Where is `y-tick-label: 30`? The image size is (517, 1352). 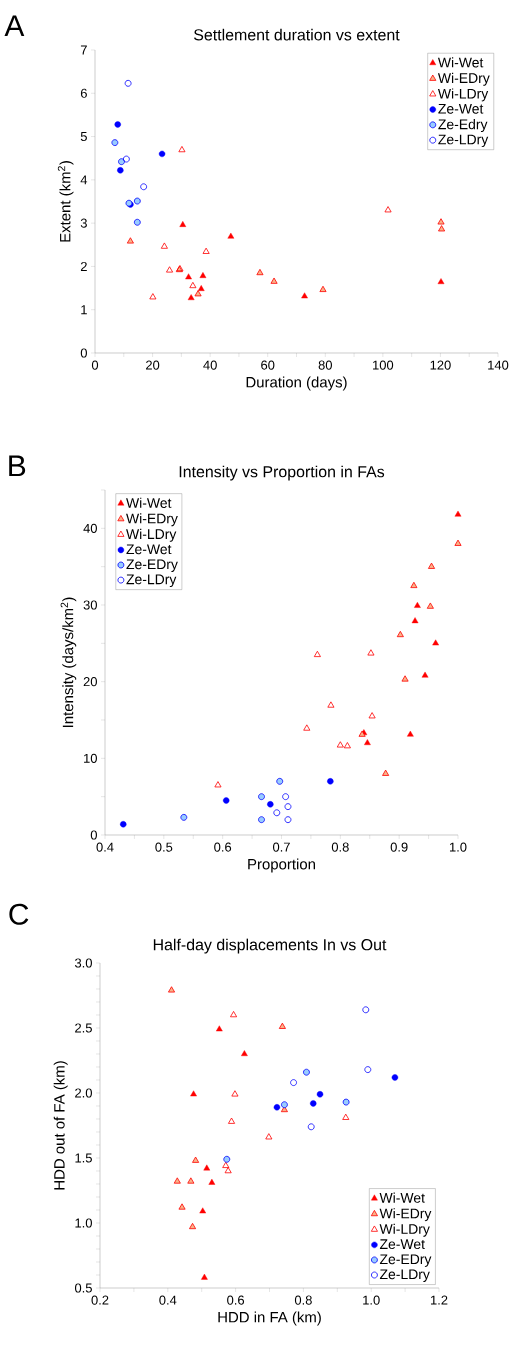 y-tick-label: 30 is located at coordinates (90, 605).